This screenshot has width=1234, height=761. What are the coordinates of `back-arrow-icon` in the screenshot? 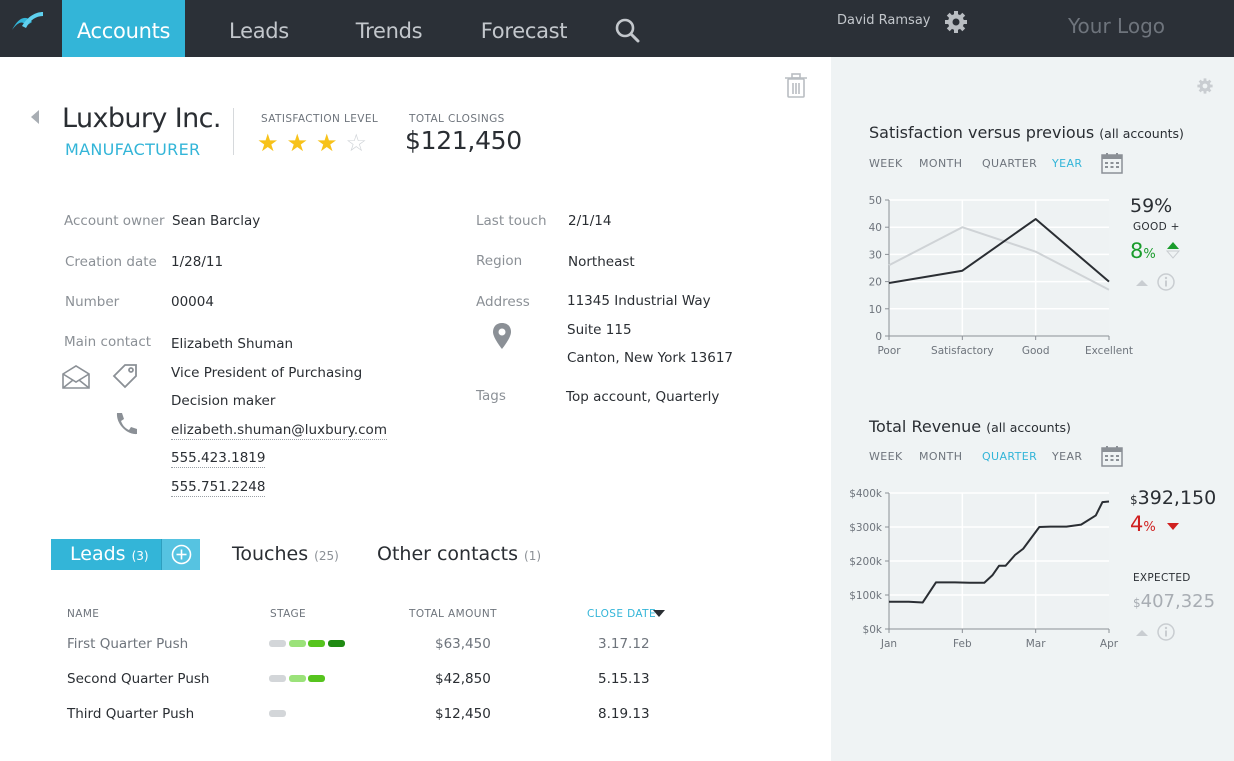 It's located at (35, 117).